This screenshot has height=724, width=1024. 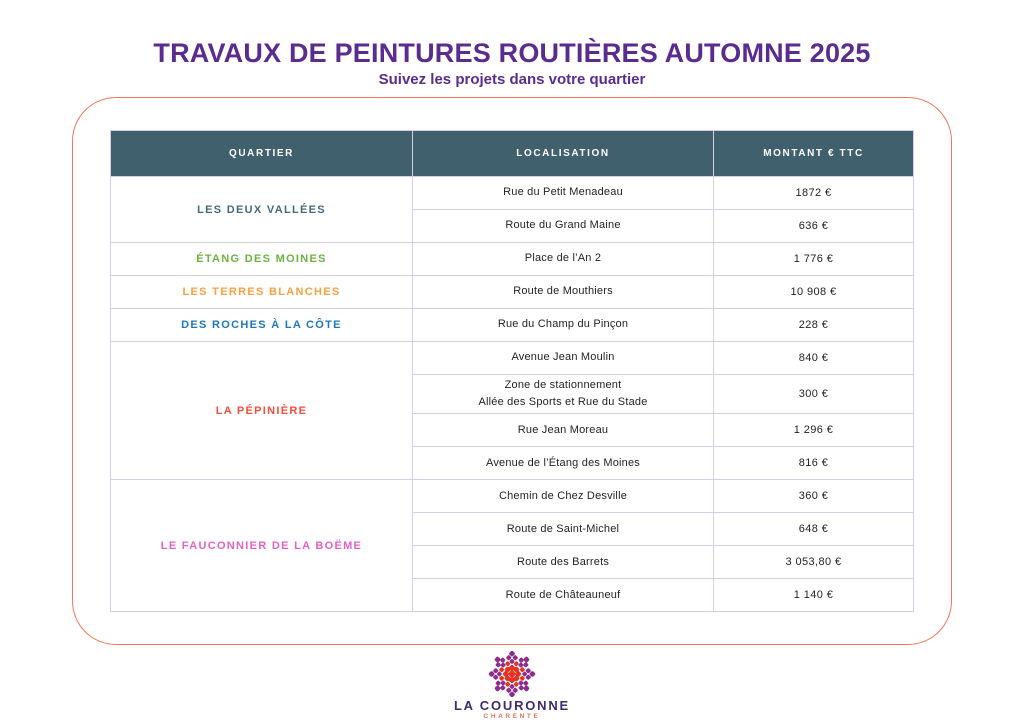 I want to click on localisation-cell: Rue du Champ du Pinçon, so click(x=563, y=325).